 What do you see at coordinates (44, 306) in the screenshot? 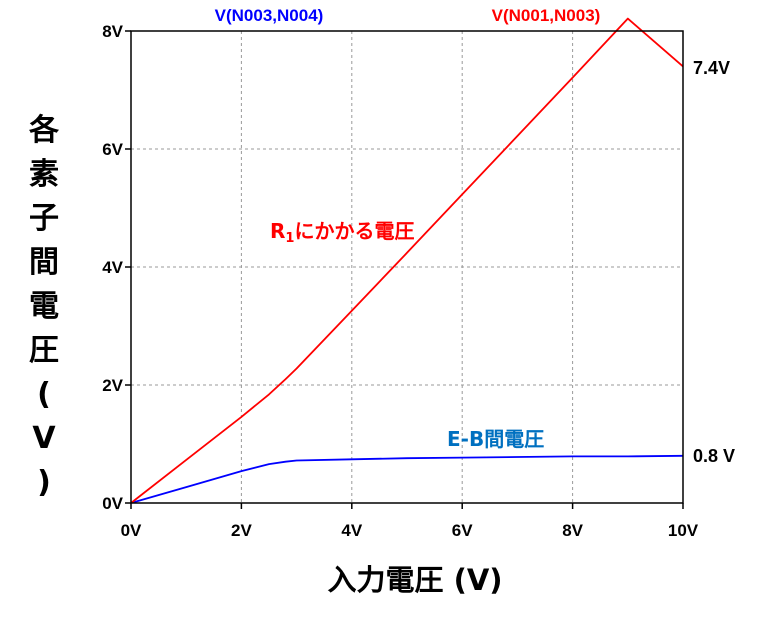
I see `y-axis-title-char: 電` at bounding box center [44, 306].